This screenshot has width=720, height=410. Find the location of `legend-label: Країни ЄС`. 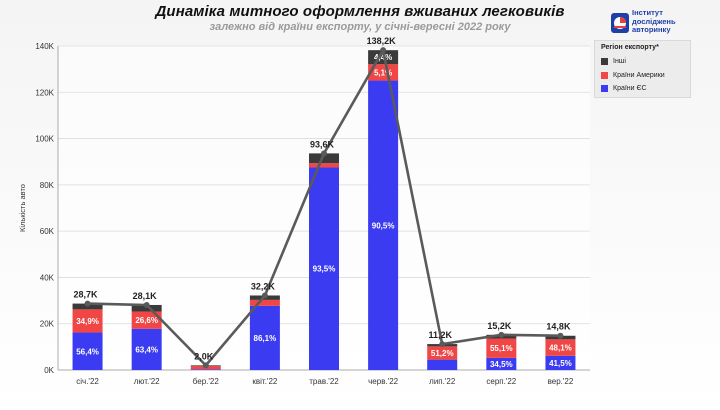

legend-label: Країни ЄС is located at coordinates (630, 88).